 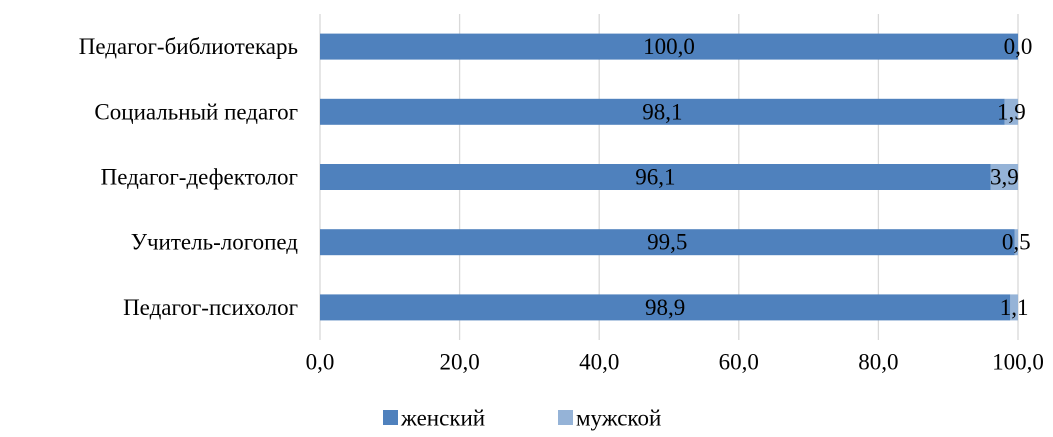 I want to click on x-tick-label-1: 20,0, so click(x=459, y=362).